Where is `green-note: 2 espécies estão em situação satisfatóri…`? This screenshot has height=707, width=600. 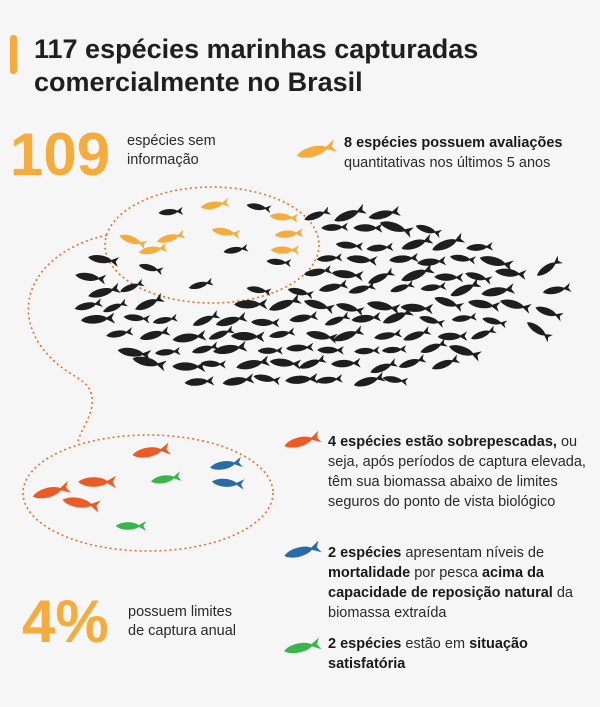
green-note: 2 espécies estão em situação satisfatóri… is located at coordinates (428, 654).